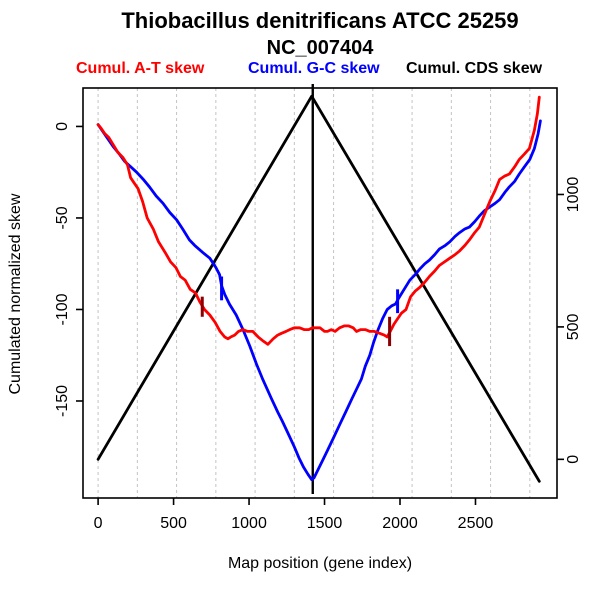 Image resolution: width=600 pixels, height=600 pixels. Describe the element at coordinates (62, 217) in the screenshot. I see `y-left-tick-label: -50` at that location.